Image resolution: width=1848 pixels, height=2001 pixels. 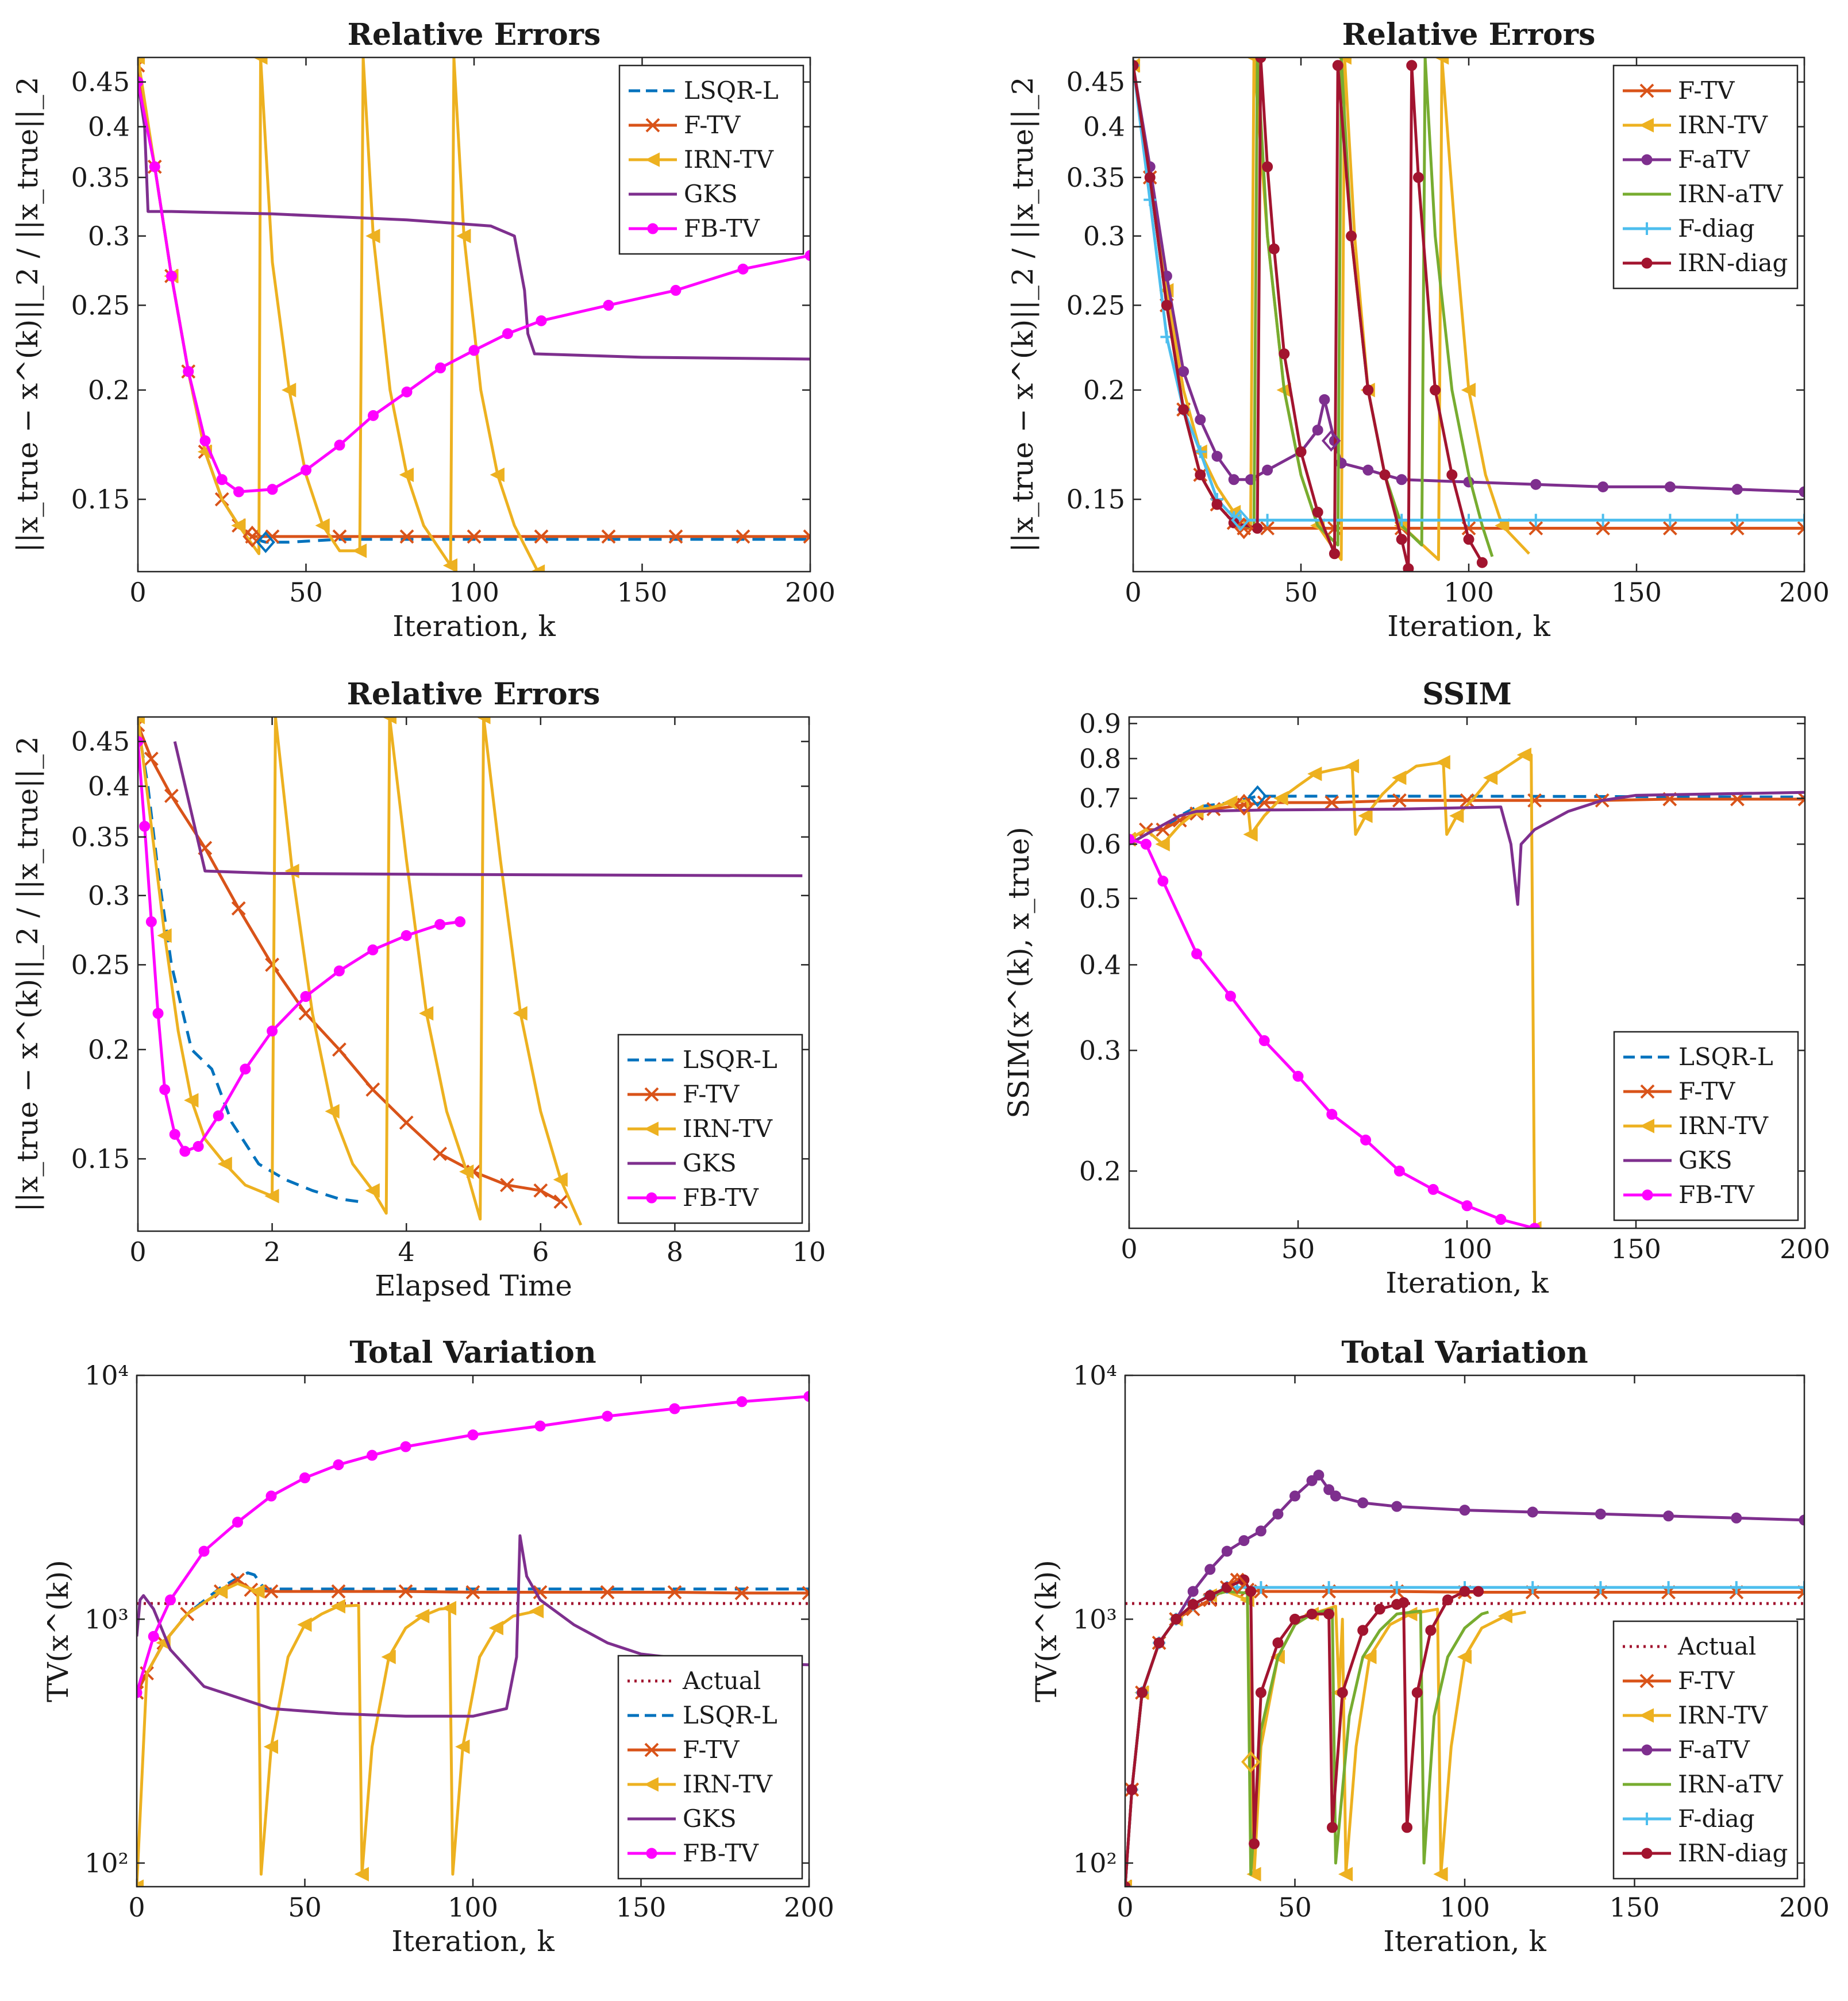 What do you see at coordinates (1714, 1750) in the screenshot?
I see `legend-label-f-atv: F-aTV` at bounding box center [1714, 1750].